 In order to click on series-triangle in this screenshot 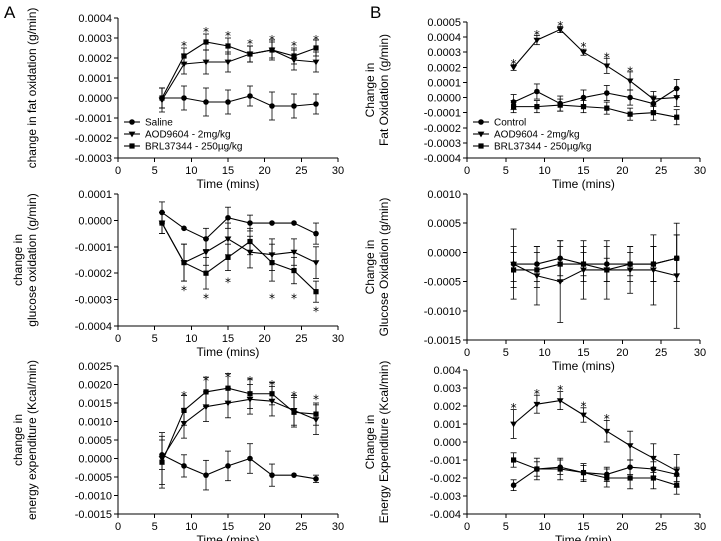, I will do `click(595, 275)`.